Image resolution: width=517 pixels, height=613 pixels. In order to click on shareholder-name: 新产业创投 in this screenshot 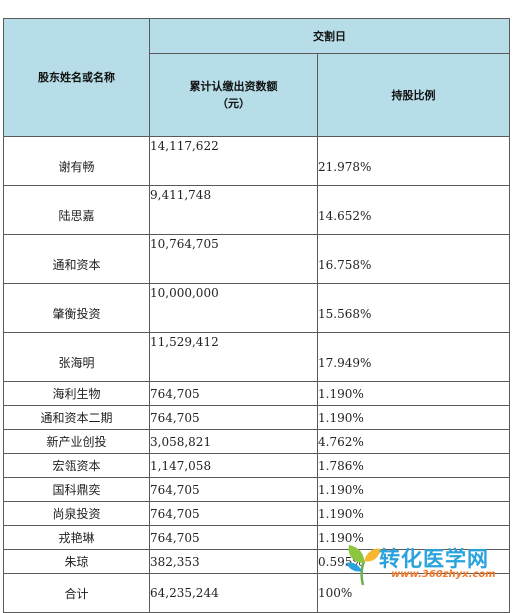, I will do `click(76, 441)`.